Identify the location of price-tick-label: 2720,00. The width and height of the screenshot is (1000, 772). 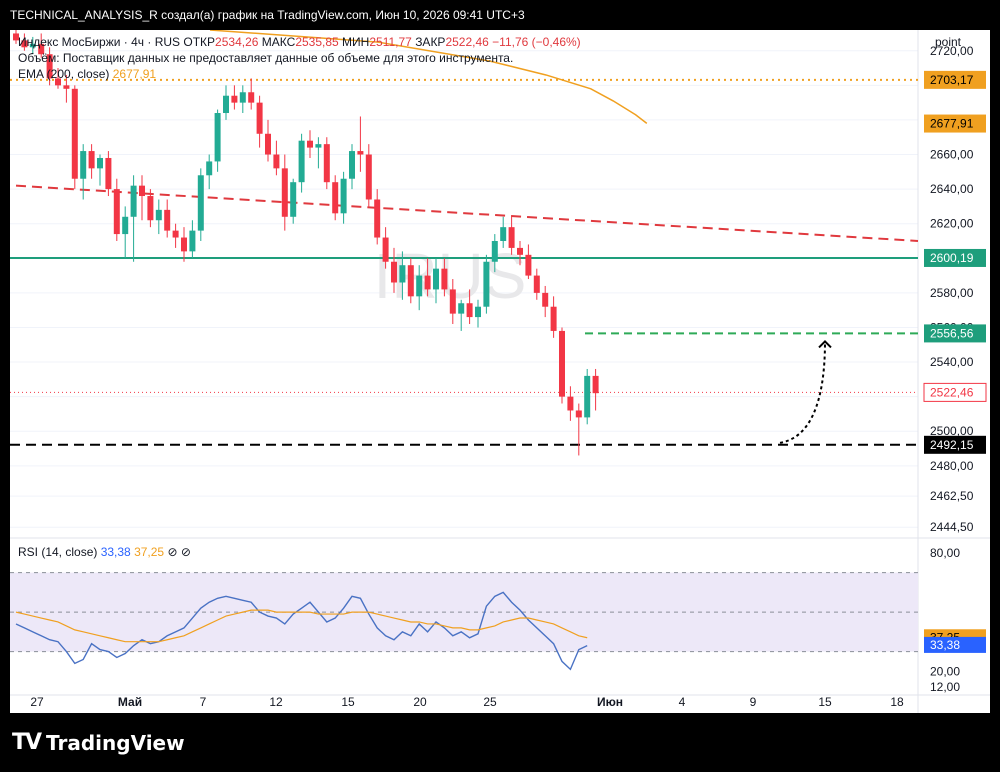
(952, 51).